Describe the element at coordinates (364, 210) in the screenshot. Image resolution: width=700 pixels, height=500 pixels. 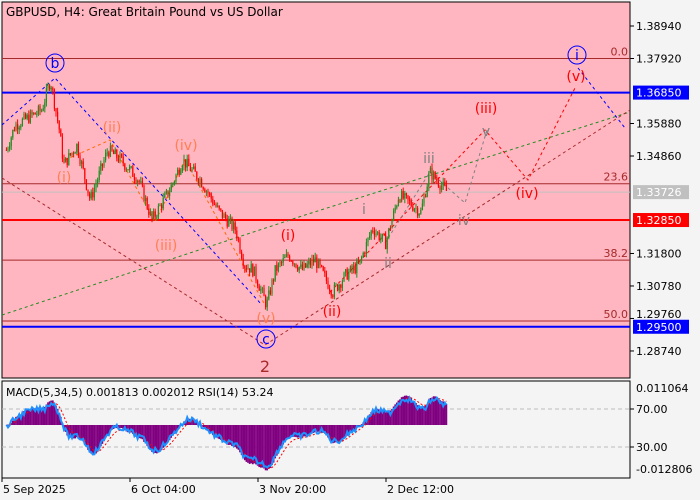
I see `wave-label-grey: i` at that location.